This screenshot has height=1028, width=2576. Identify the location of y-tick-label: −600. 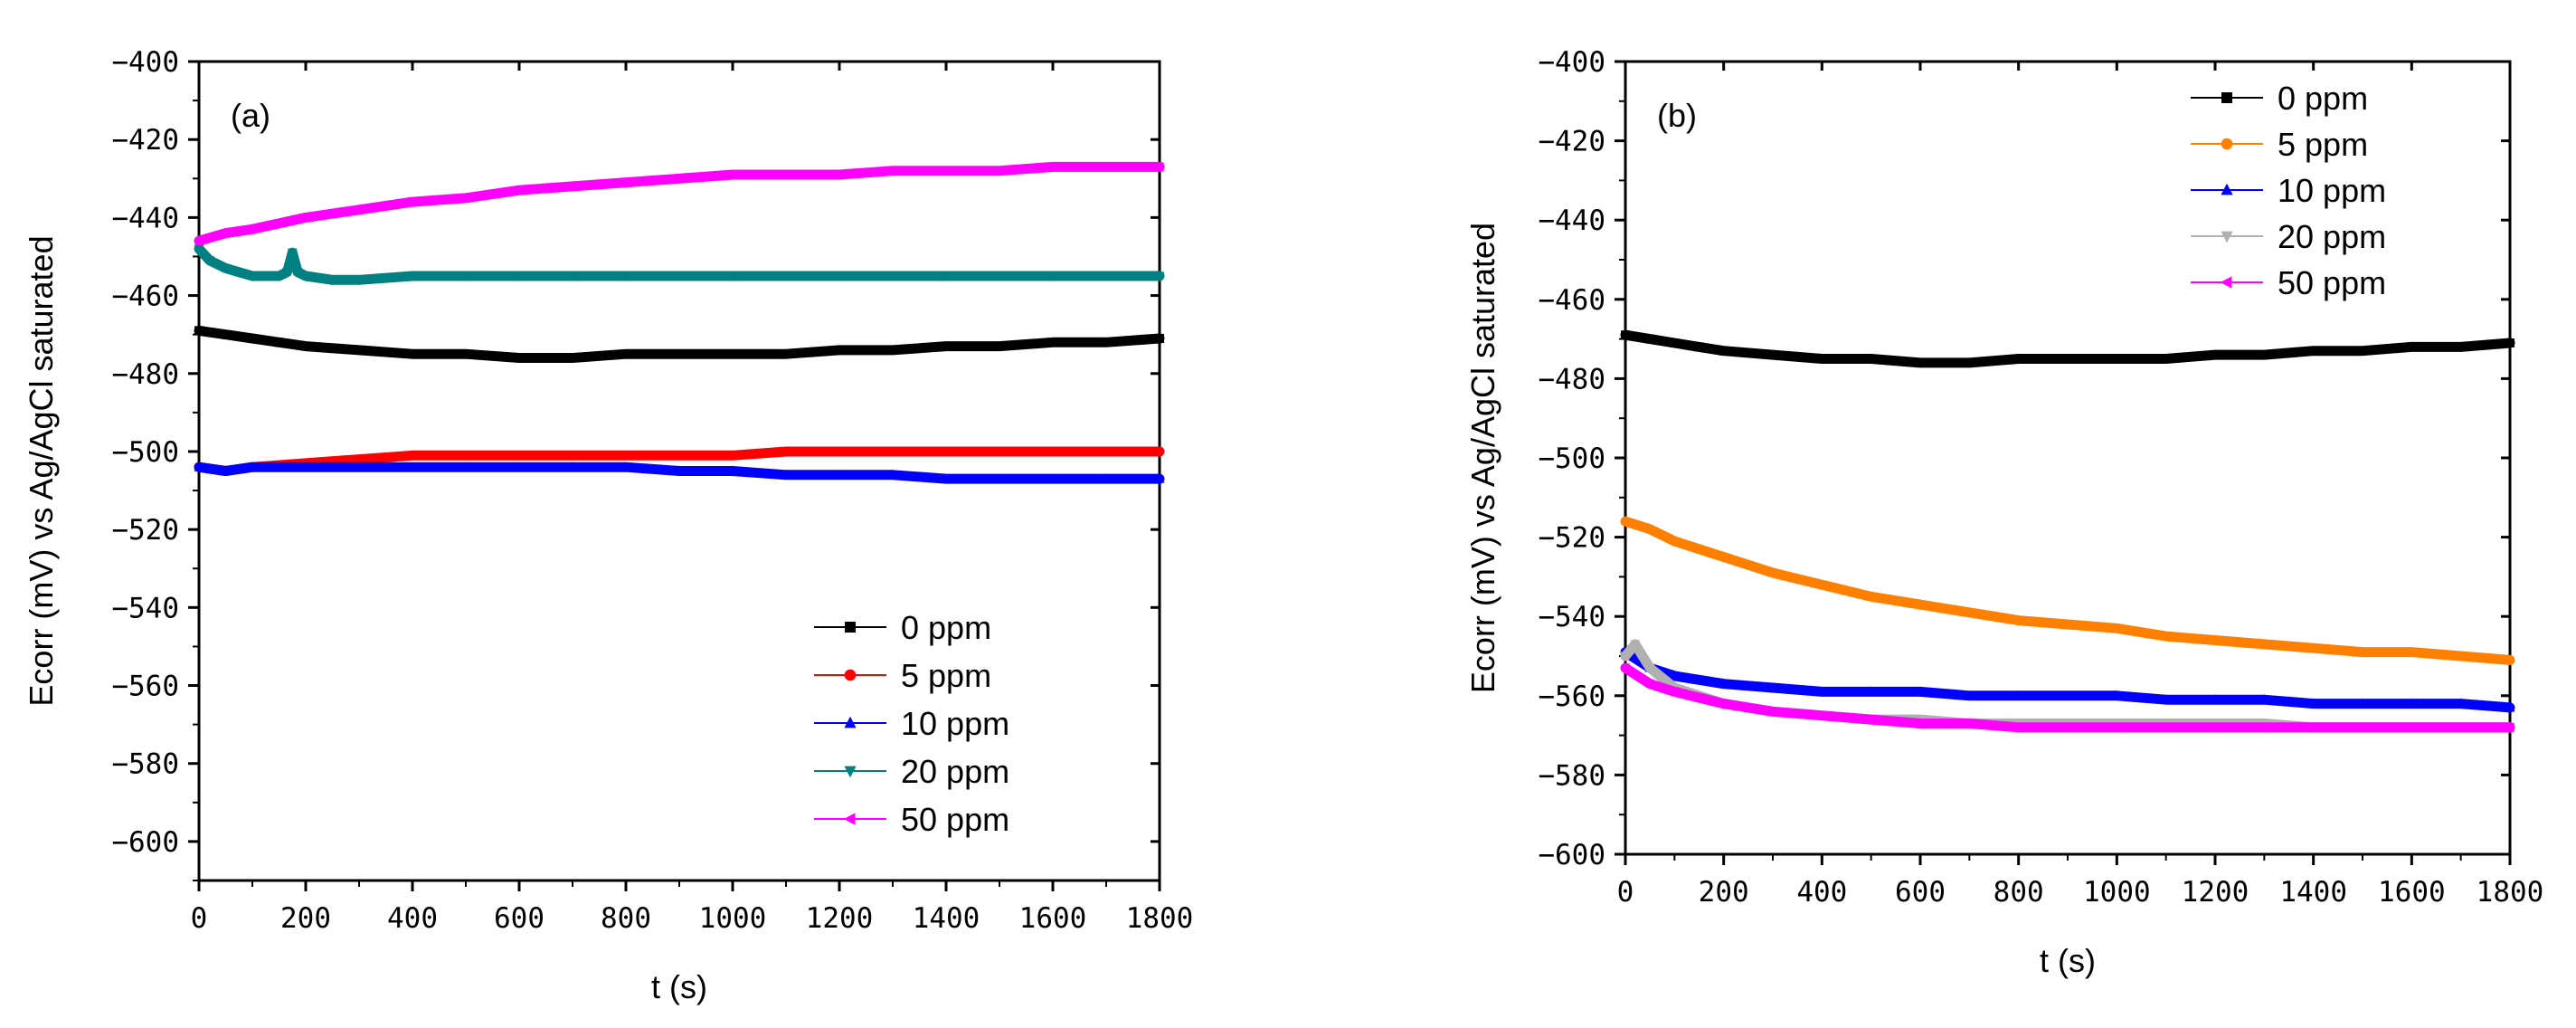
(1571, 855).